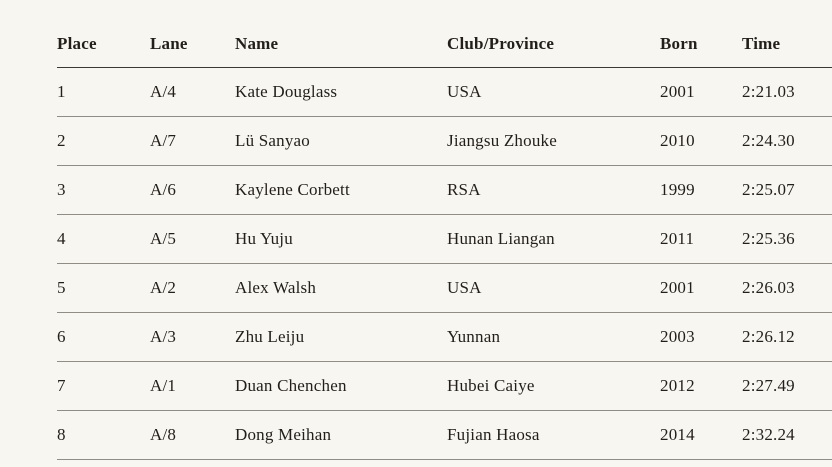 This screenshot has height=467, width=832. Describe the element at coordinates (192, 92) in the screenshot. I see `table-cell: A/4` at that location.